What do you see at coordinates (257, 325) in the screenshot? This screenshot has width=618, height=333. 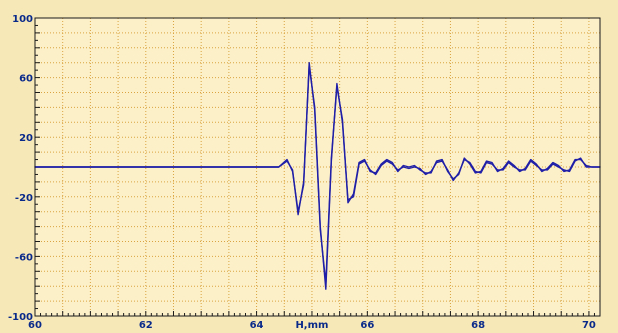 I see `x-tick-label: 64` at bounding box center [257, 325].